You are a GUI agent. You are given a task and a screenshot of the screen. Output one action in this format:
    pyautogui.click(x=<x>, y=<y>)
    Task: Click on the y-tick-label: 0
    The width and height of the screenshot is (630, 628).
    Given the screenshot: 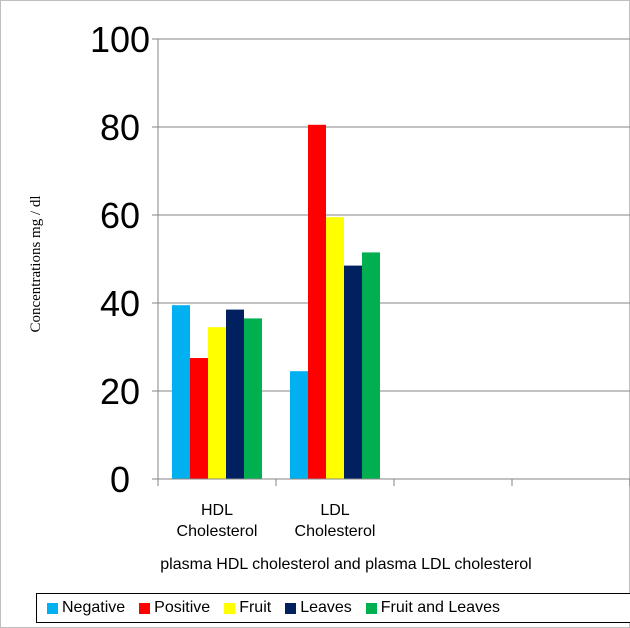 What is the action you would take?
    pyautogui.click(x=120, y=479)
    